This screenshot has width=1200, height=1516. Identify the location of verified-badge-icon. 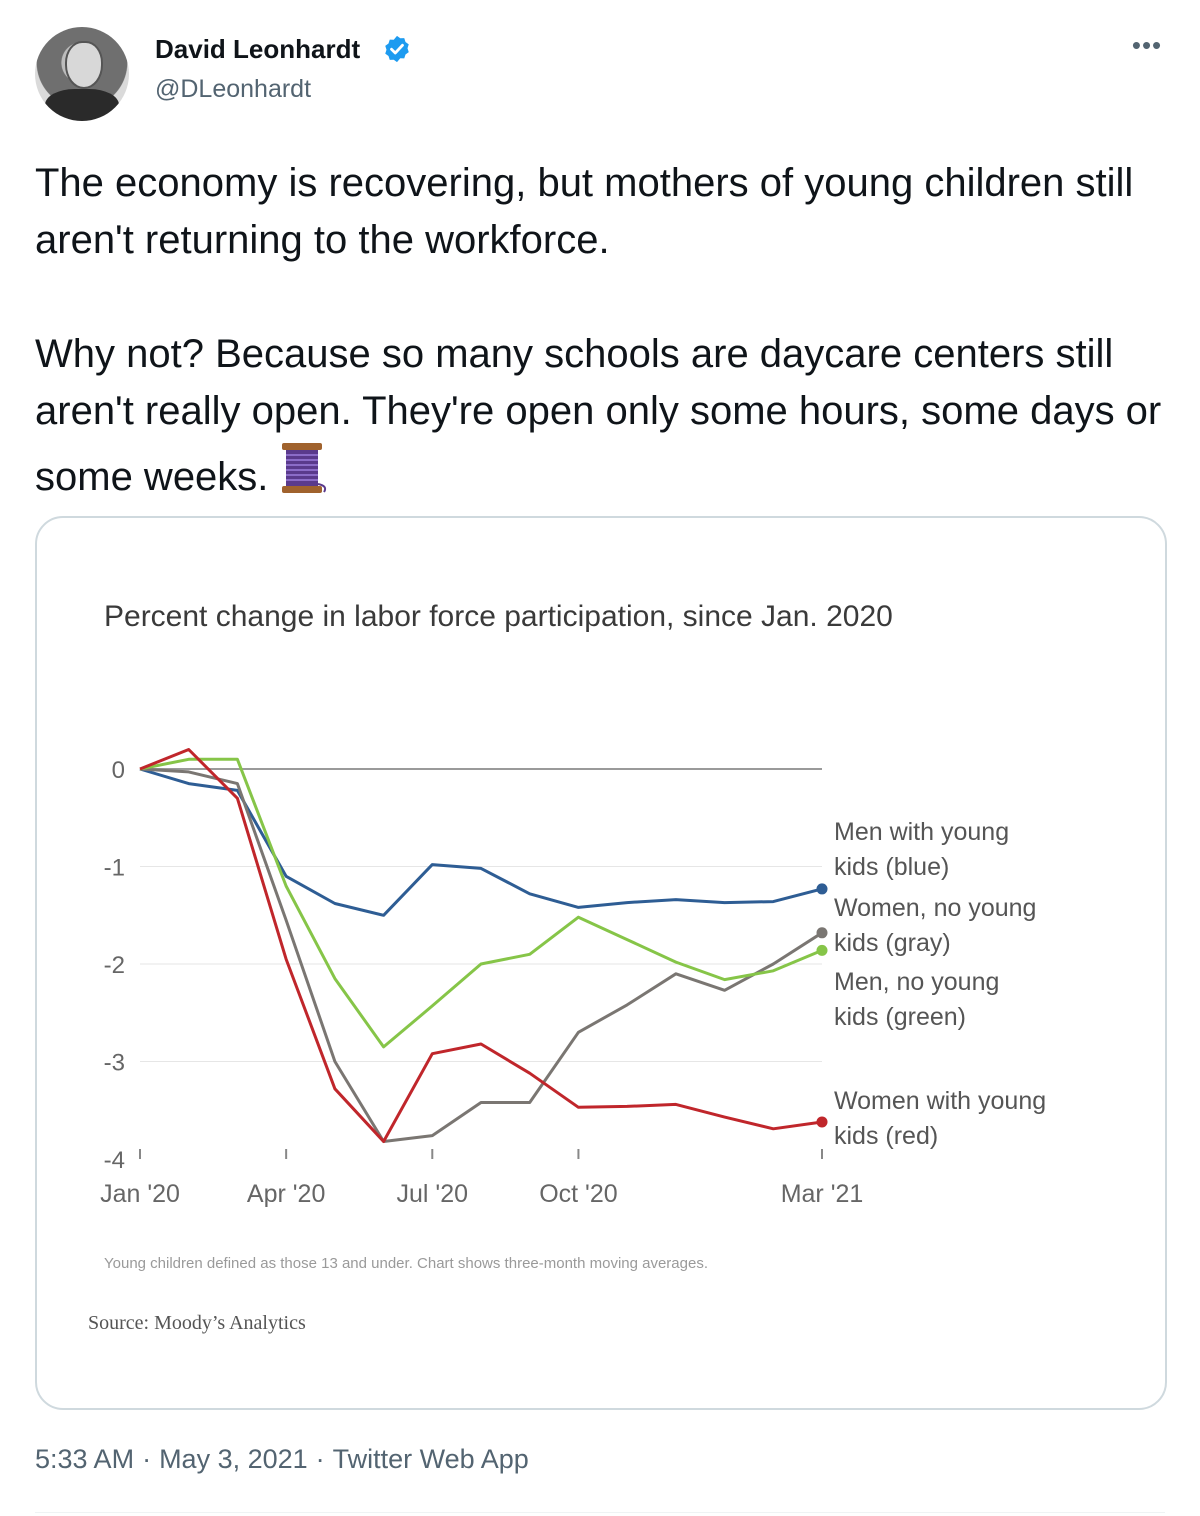
(397, 49).